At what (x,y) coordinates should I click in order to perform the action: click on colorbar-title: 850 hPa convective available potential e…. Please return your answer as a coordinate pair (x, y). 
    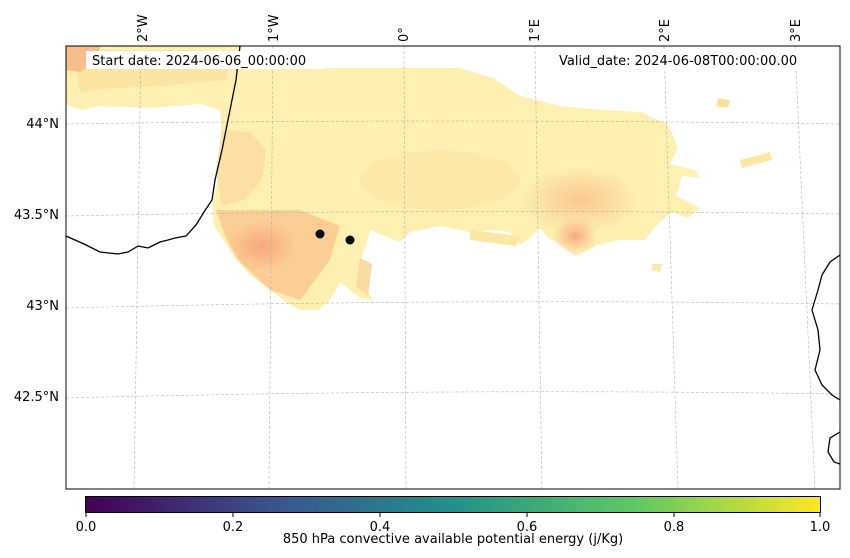
    Looking at the image, I should click on (453, 539).